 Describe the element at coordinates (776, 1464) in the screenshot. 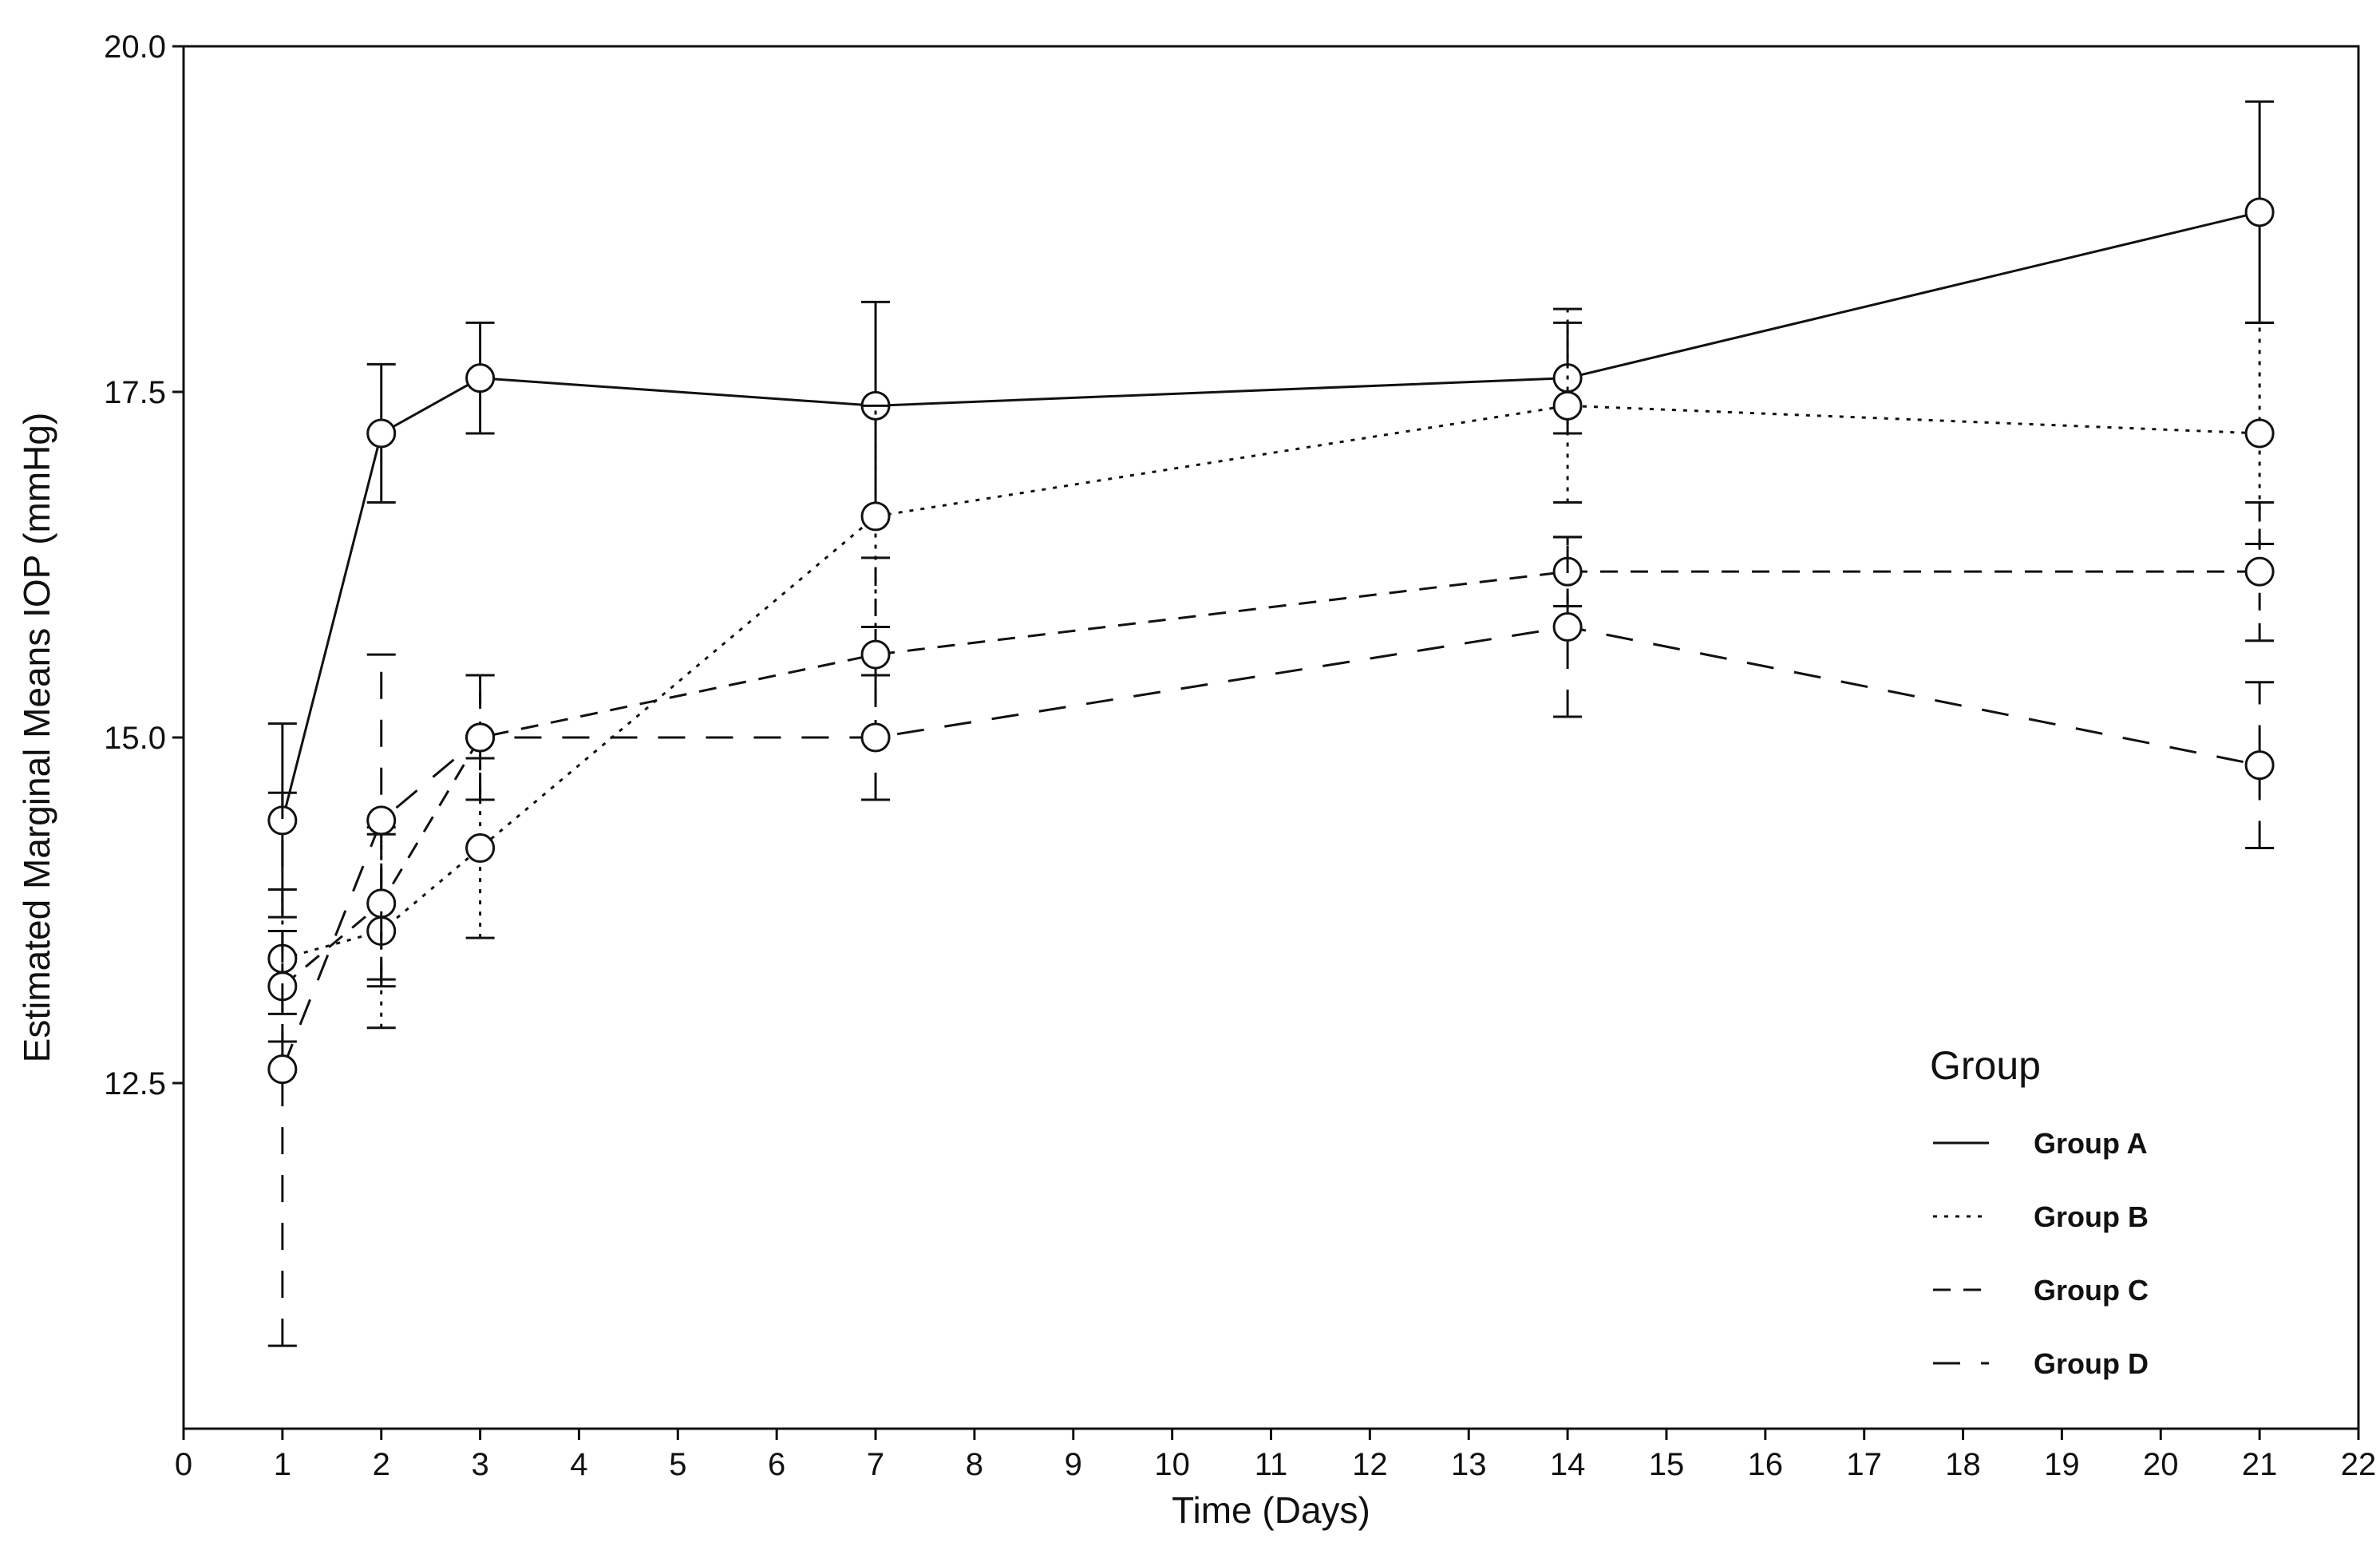

I see `x-tick-label: 6` at that location.